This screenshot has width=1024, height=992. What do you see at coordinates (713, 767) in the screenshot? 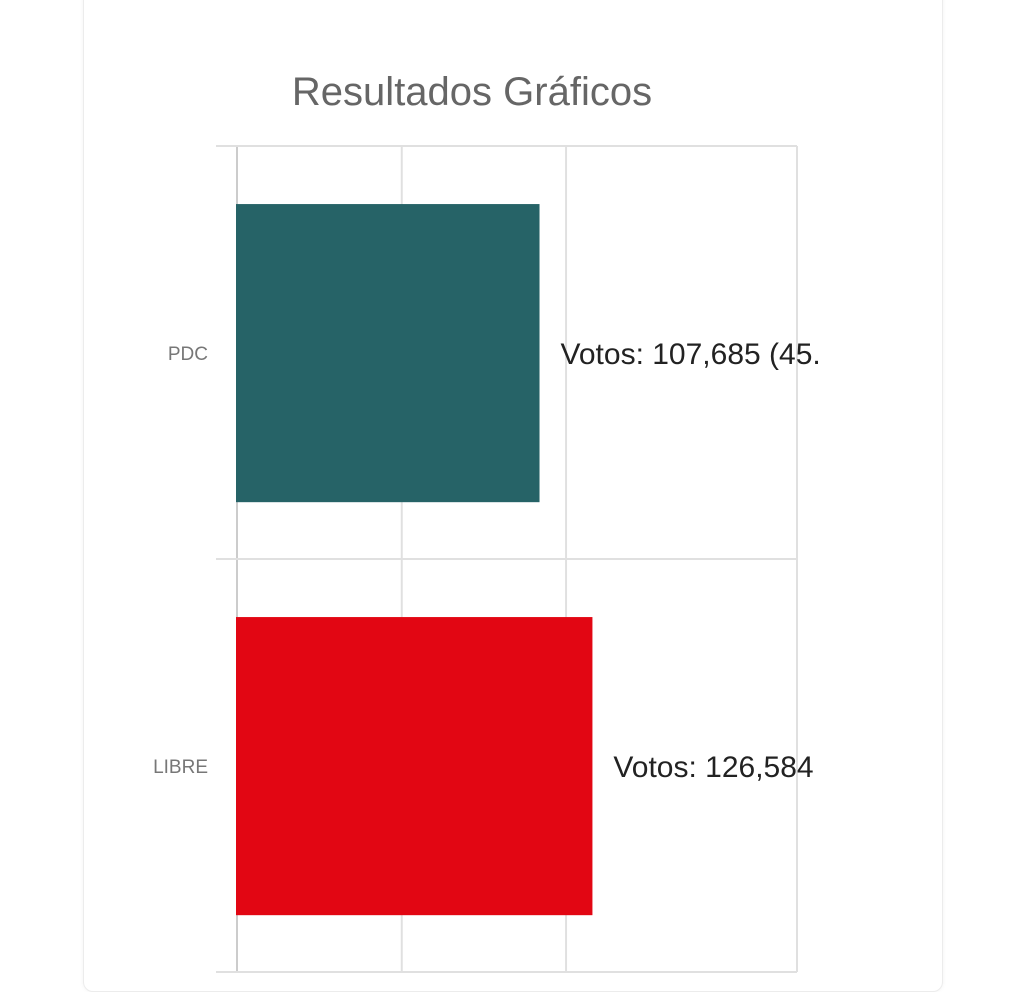
I see `data-label: Votos: 126,584` at bounding box center [713, 767].